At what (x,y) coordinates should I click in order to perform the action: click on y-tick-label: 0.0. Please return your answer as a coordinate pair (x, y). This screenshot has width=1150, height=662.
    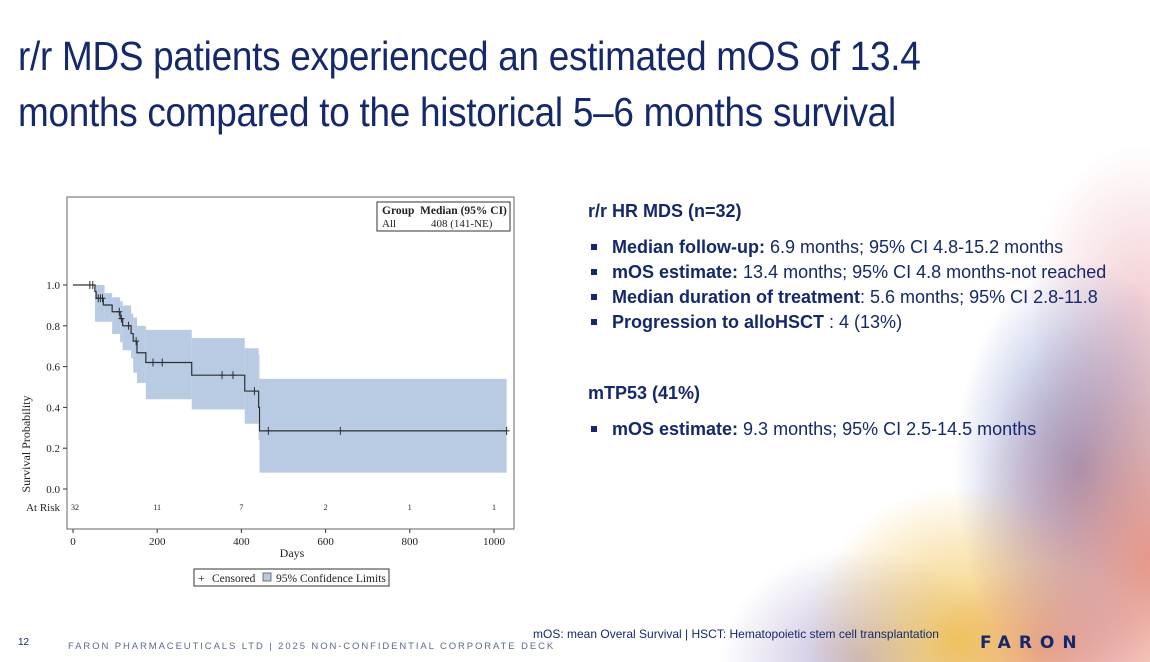
    Looking at the image, I should click on (53, 490).